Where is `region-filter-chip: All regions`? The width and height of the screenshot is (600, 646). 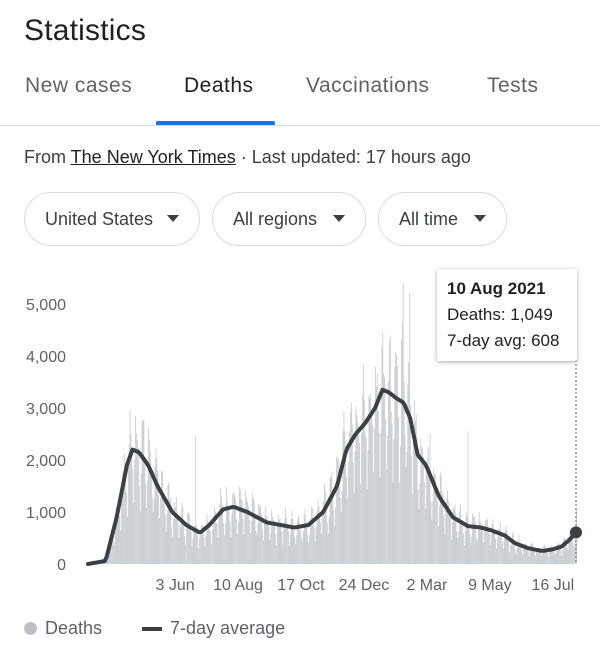
region-filter-chip: All regions is located at coordinates (289, 219).